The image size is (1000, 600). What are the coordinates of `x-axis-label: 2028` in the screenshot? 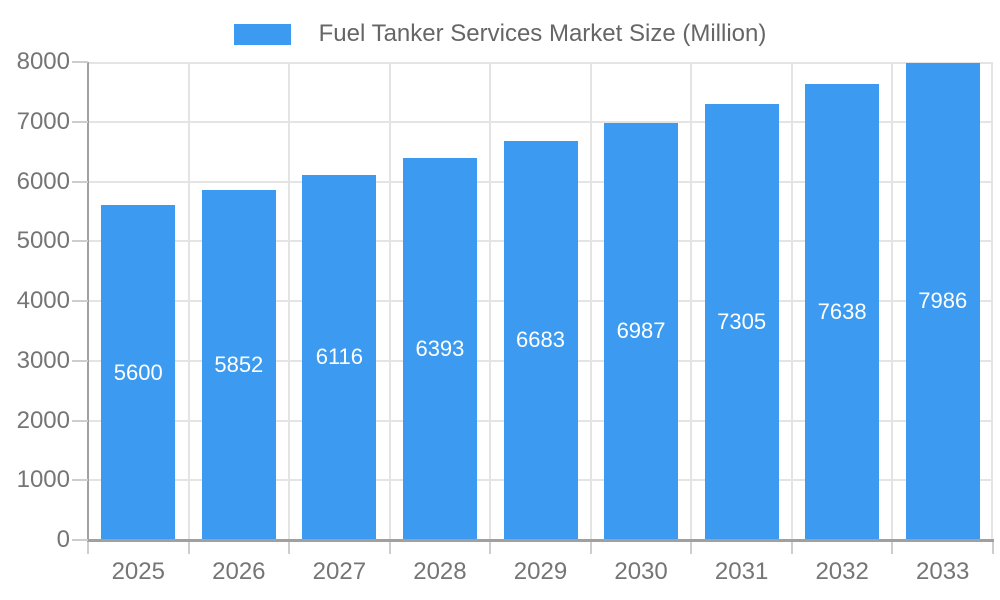 It's located at (440, 571).